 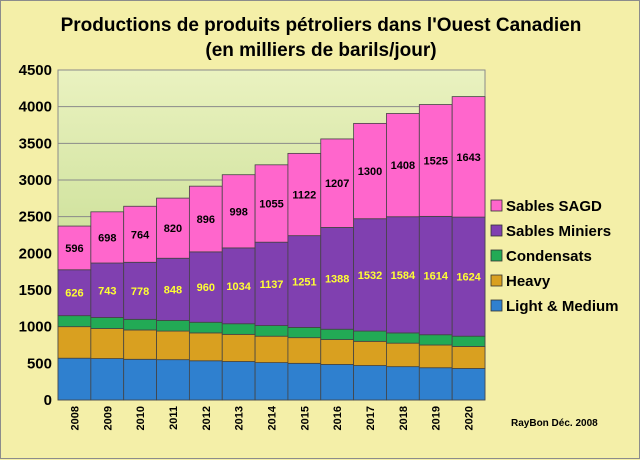 What do you see at coordinates (140, 235) in the screenshot?
I see `label-sables-sagd-2010: 764` at bounding box center [140, 235].